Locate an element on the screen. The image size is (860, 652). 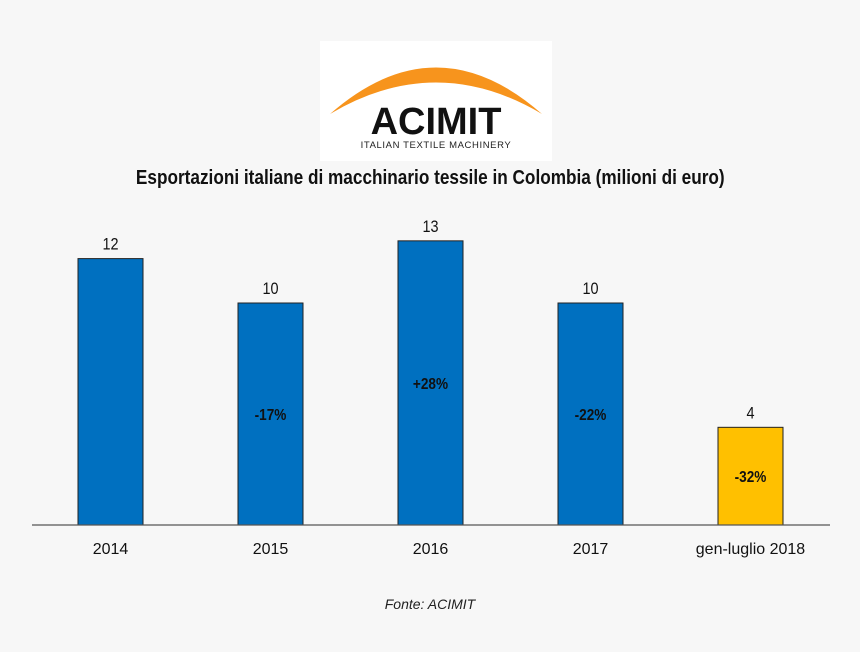
bar-gen-luglio 2018 is located at coordinates (750, 476).